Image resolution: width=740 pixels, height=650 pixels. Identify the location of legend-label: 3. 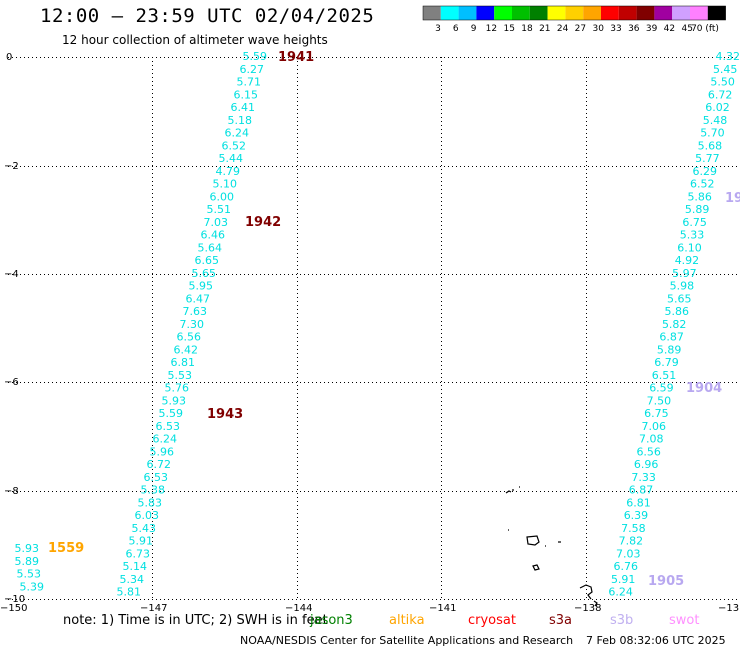
(438, 29).